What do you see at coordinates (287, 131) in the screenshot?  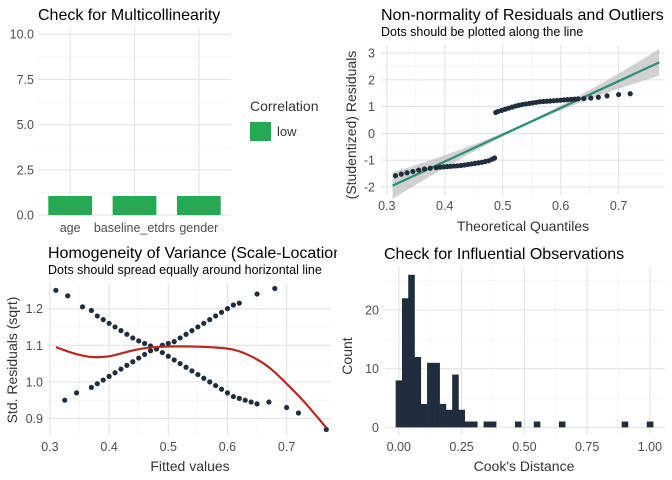 I see `legend-label-low: low` at bounding box center [287, 131].